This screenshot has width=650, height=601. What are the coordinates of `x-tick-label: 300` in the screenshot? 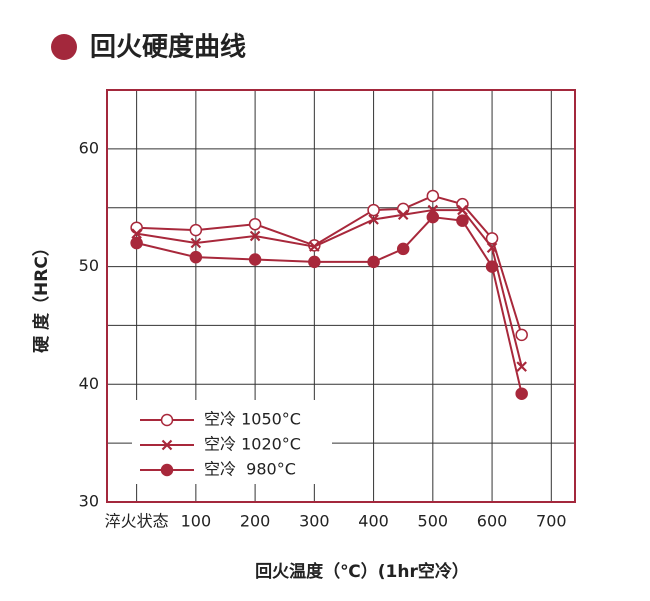 It's located at (314, 521).